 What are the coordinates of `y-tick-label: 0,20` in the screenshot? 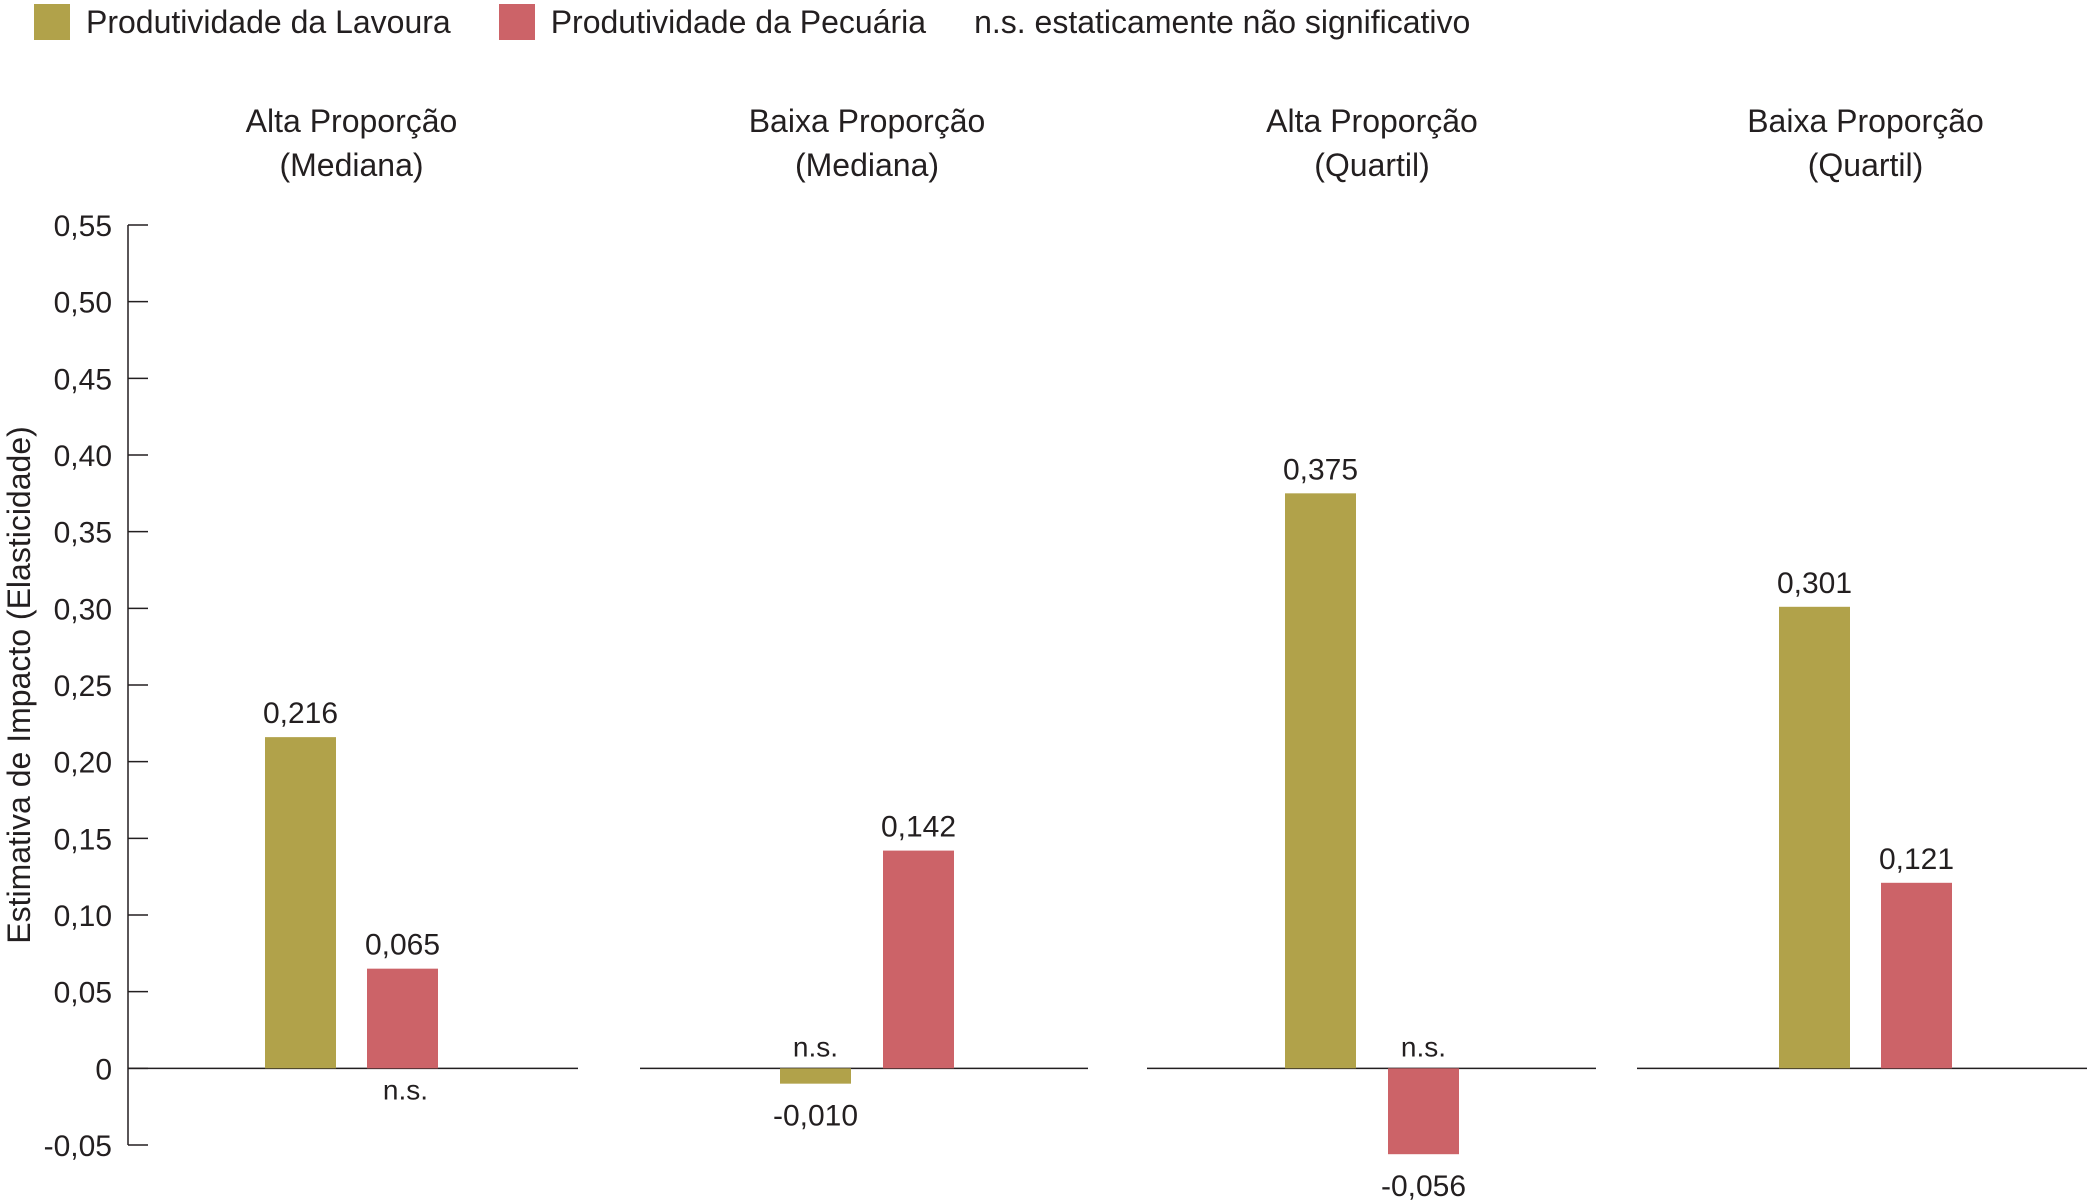 It's located at (83, 763).